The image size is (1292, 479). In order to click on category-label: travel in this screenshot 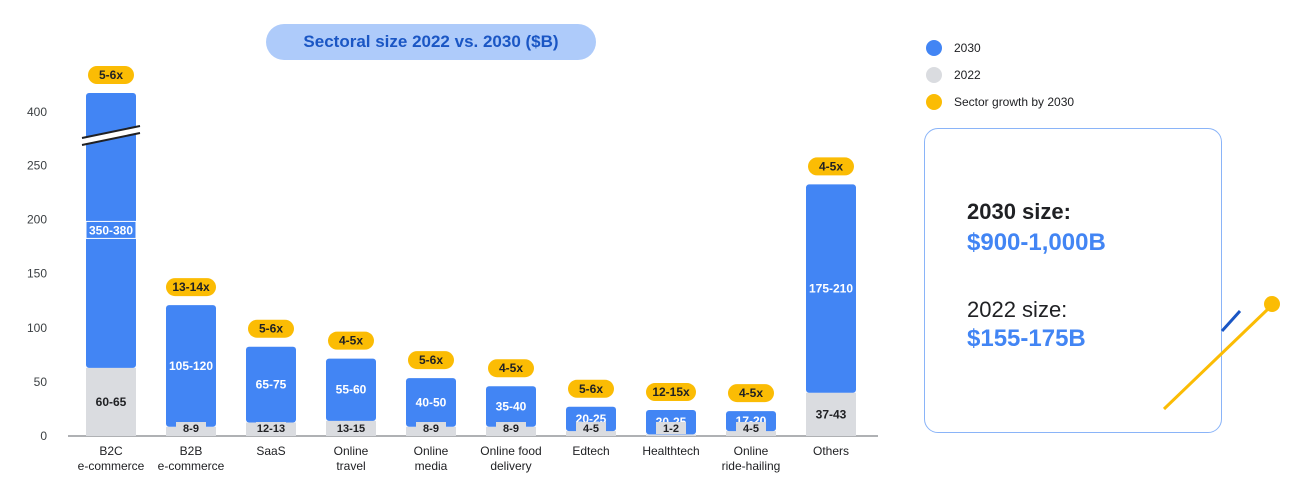, I will do `click(350, 466)`.